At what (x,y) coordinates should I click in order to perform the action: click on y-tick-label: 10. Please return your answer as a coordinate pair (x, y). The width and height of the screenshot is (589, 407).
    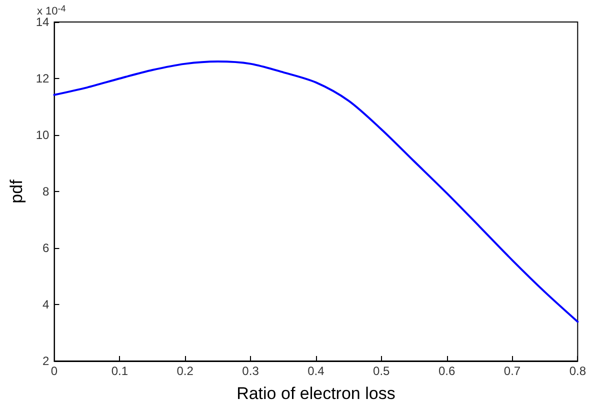
    Looking at the image, I should click on (43, 135).